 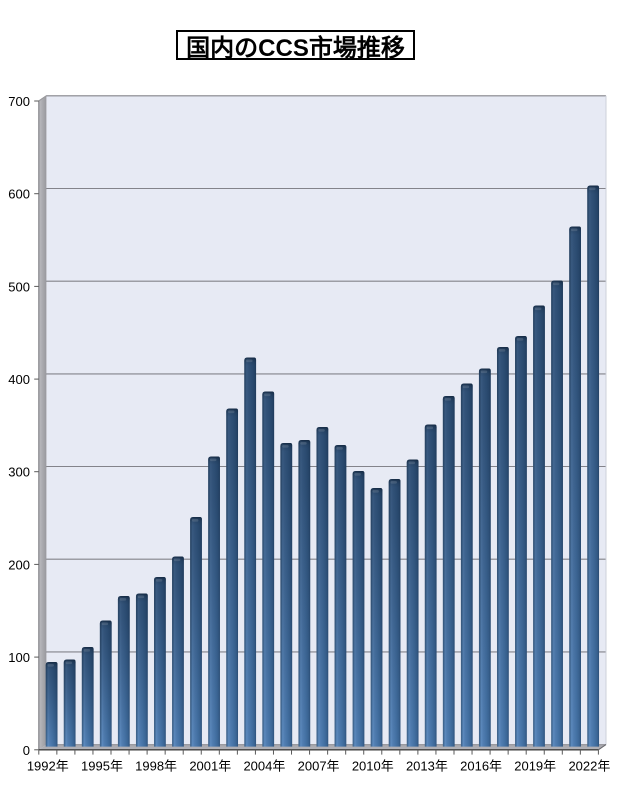 What do you see at coordinates (427, 766) in the screenshot?
I see `svg-text: 2013年` at bounding box center [427, 766].